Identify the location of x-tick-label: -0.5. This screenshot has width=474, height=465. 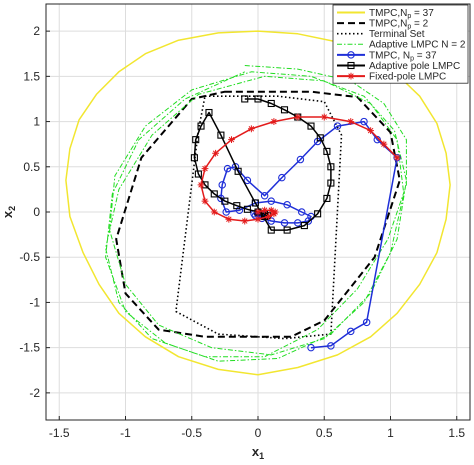
(191, 433).